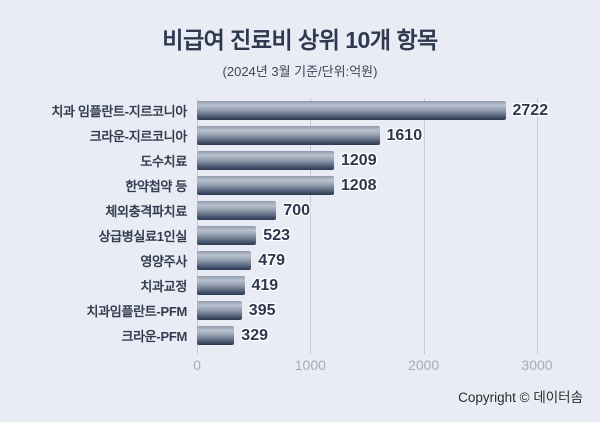 This screenshot has height=422, width=600. Describe the element at coordinates (136, 311) in the screenshot. I see `category-label: 치과임플란트-PFM` at that location.